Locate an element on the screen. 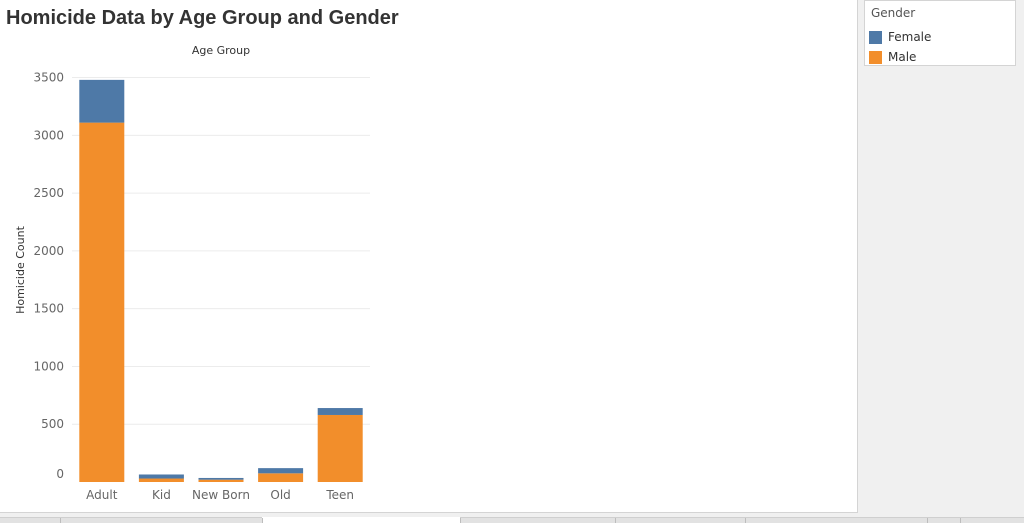 This screenshot has width=1024, height=523. legend-title: Gender is located at coordinates (893, 13).